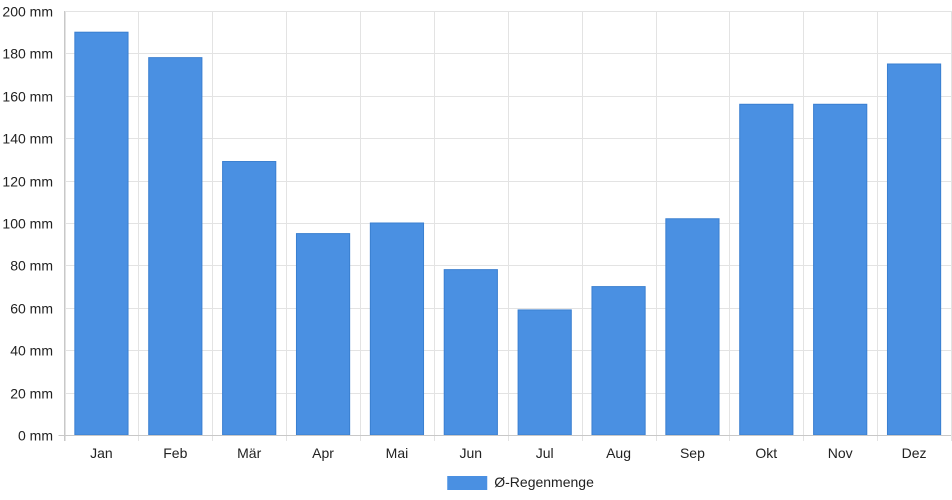  What do you see at coordinates (27, 54) in the screenshot?
I see `y-tick-label: 180 mm` at bounding box center [27, 54].